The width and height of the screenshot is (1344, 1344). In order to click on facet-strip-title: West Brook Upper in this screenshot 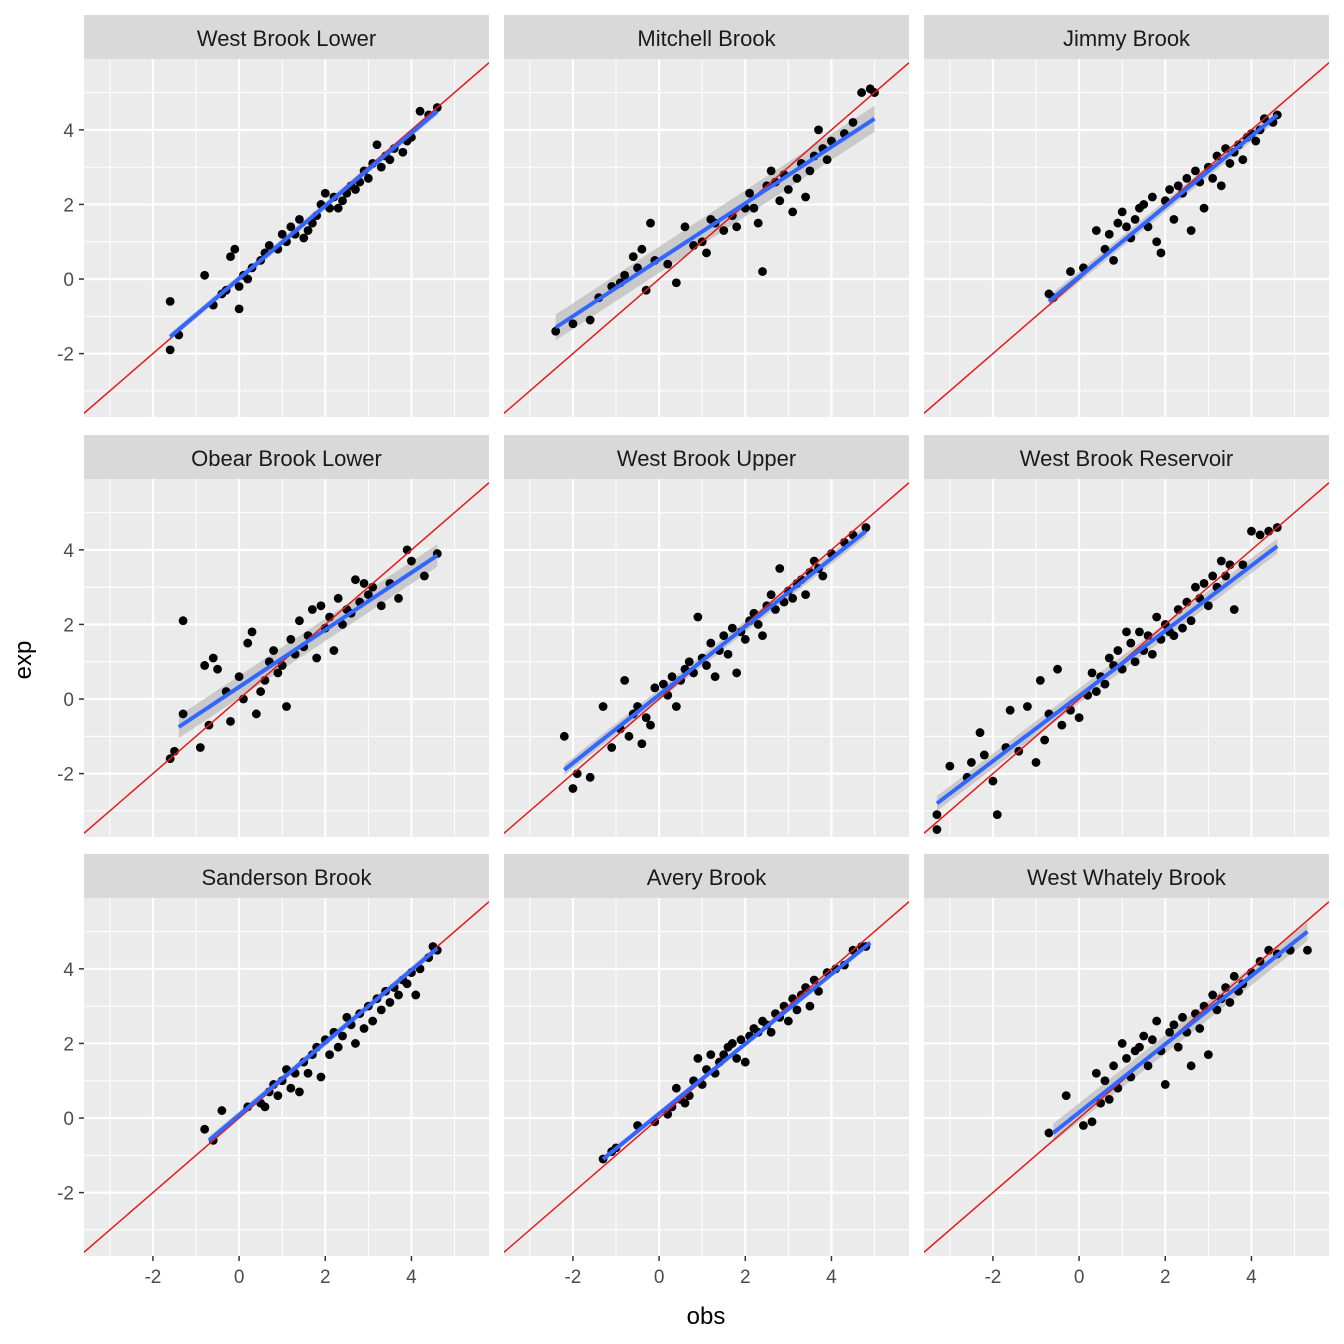, I will do `click(706, 458)`.